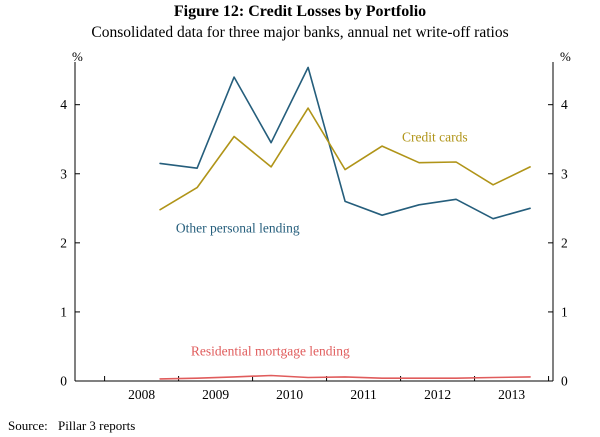 This screenshot has width=600, height=437. I want to click on y-tick-label-left: 4, so click(63, 104).